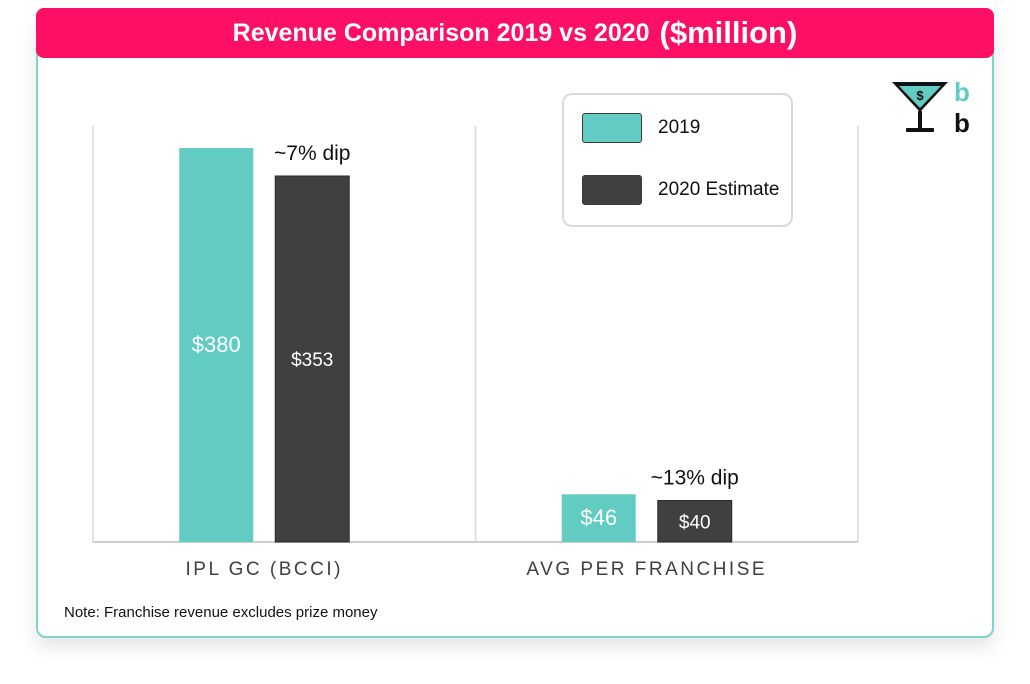  I want to click on category-label: AVG PER FRANCHISE, so click(646, 569).